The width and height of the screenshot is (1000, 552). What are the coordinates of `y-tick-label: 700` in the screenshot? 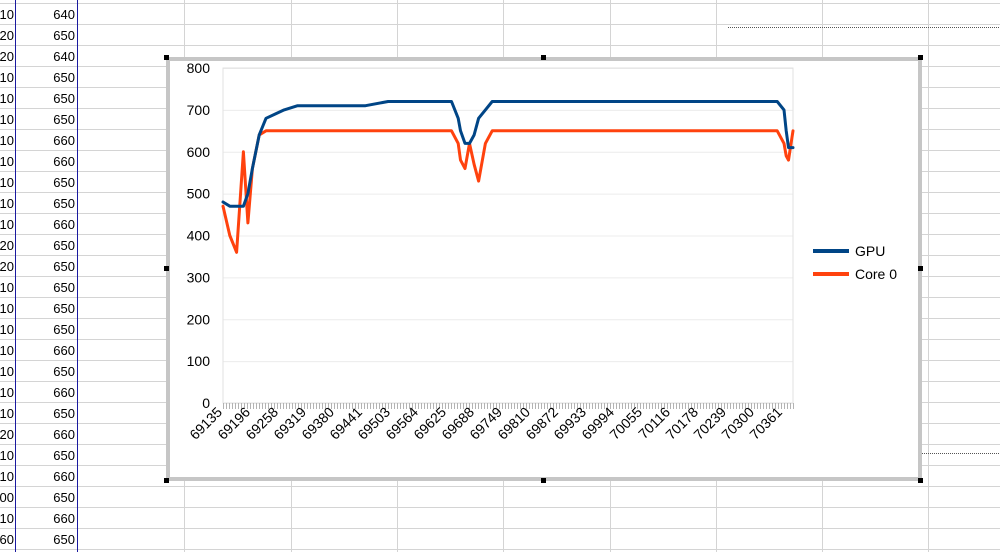 It's located at (199, 110).